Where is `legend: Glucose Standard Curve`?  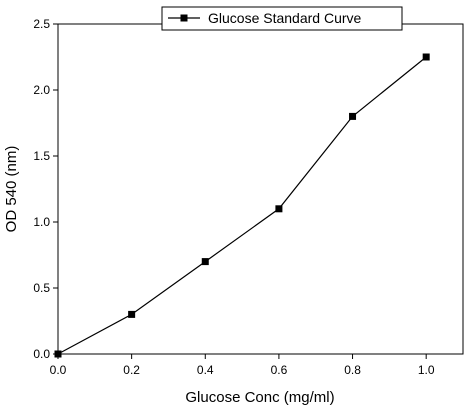
legend: Glucose Standard Curve is located at coordinates (282, 18).